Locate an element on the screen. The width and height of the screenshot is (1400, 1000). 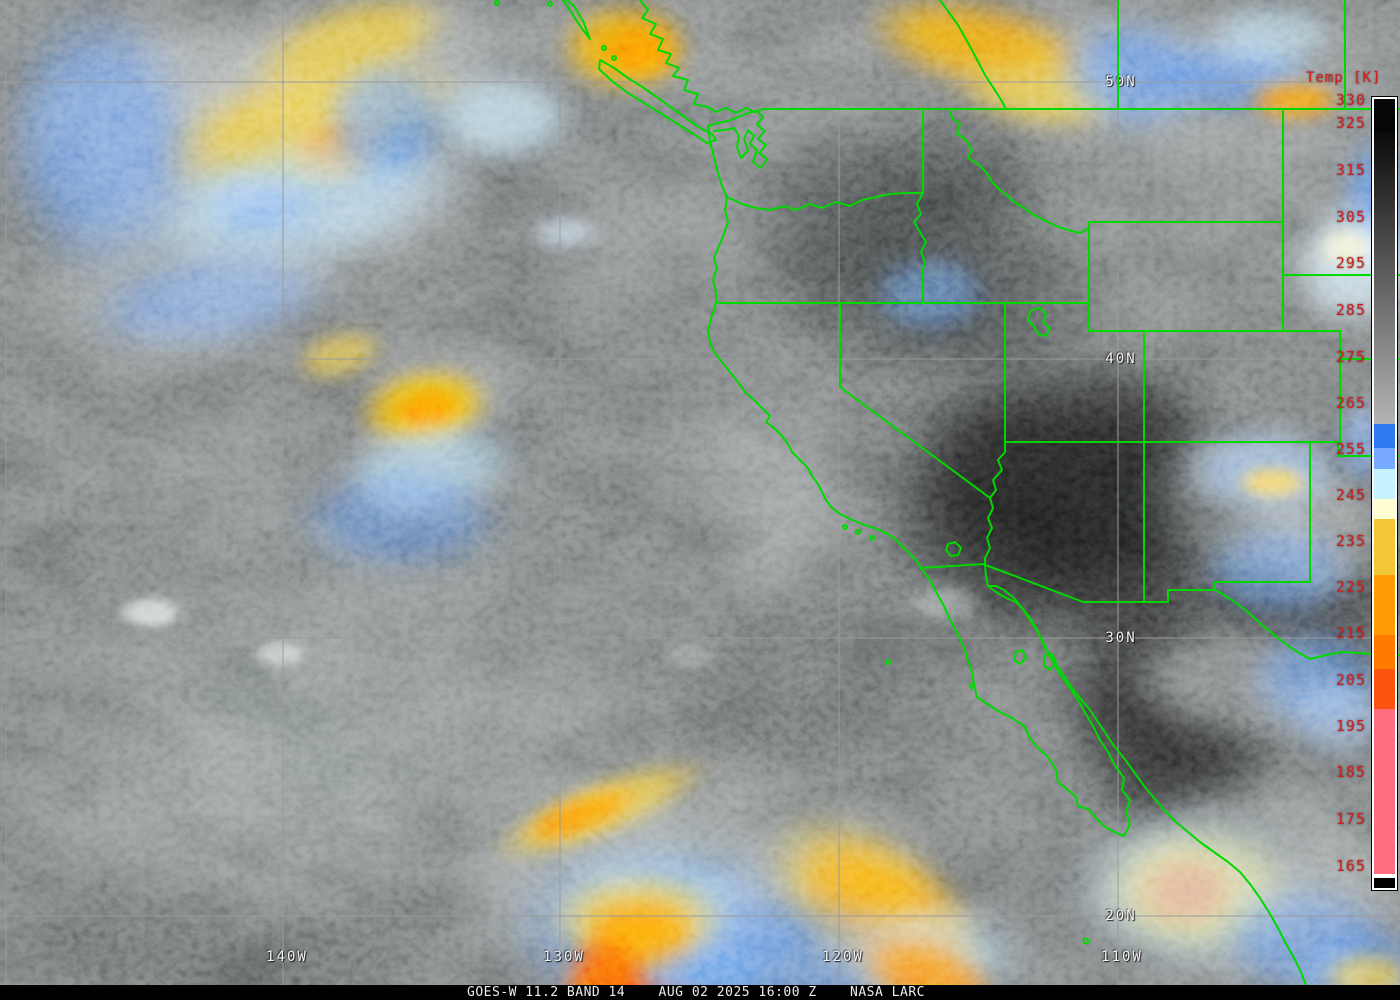
colorbar-title: Temp [K] is located at coordinates (1344, 78).